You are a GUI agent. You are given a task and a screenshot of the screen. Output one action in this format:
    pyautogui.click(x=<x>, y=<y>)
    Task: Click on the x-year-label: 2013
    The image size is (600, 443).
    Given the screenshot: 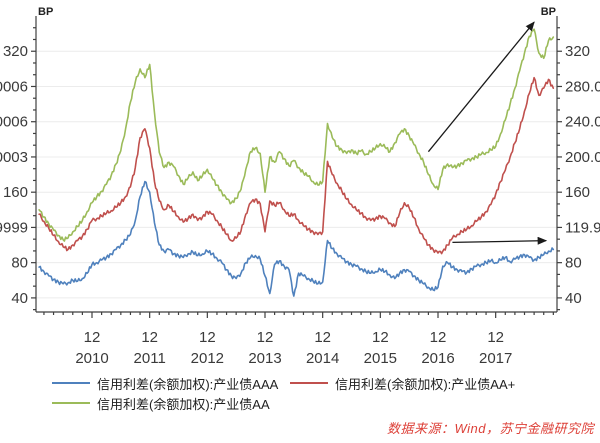 What is the action you would take?
    pyautogui.click(x=264, y=358)
    